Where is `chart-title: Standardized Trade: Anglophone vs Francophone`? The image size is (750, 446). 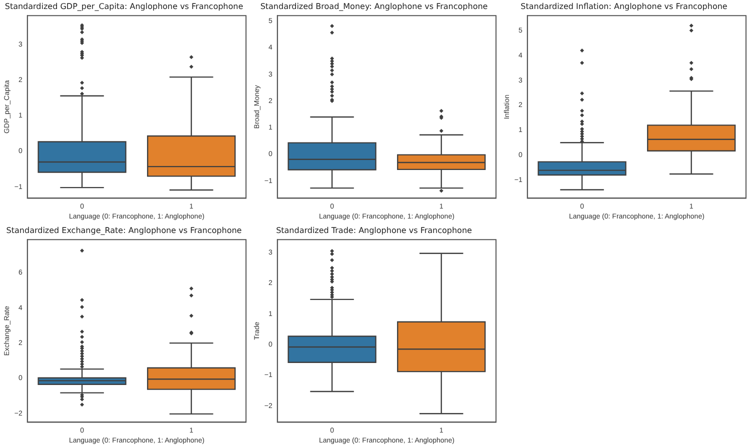
chart-title: Standardized Trade: Anglophone vs Francophone is located at coordinates (374, 230).